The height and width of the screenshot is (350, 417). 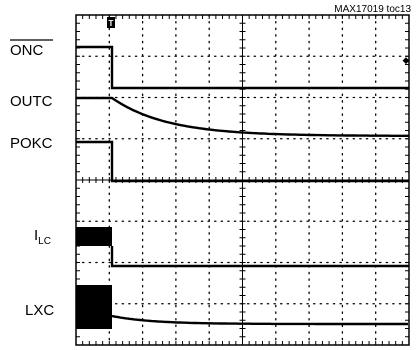 I want to click on trace-ilc, so click(x=259, y=257).